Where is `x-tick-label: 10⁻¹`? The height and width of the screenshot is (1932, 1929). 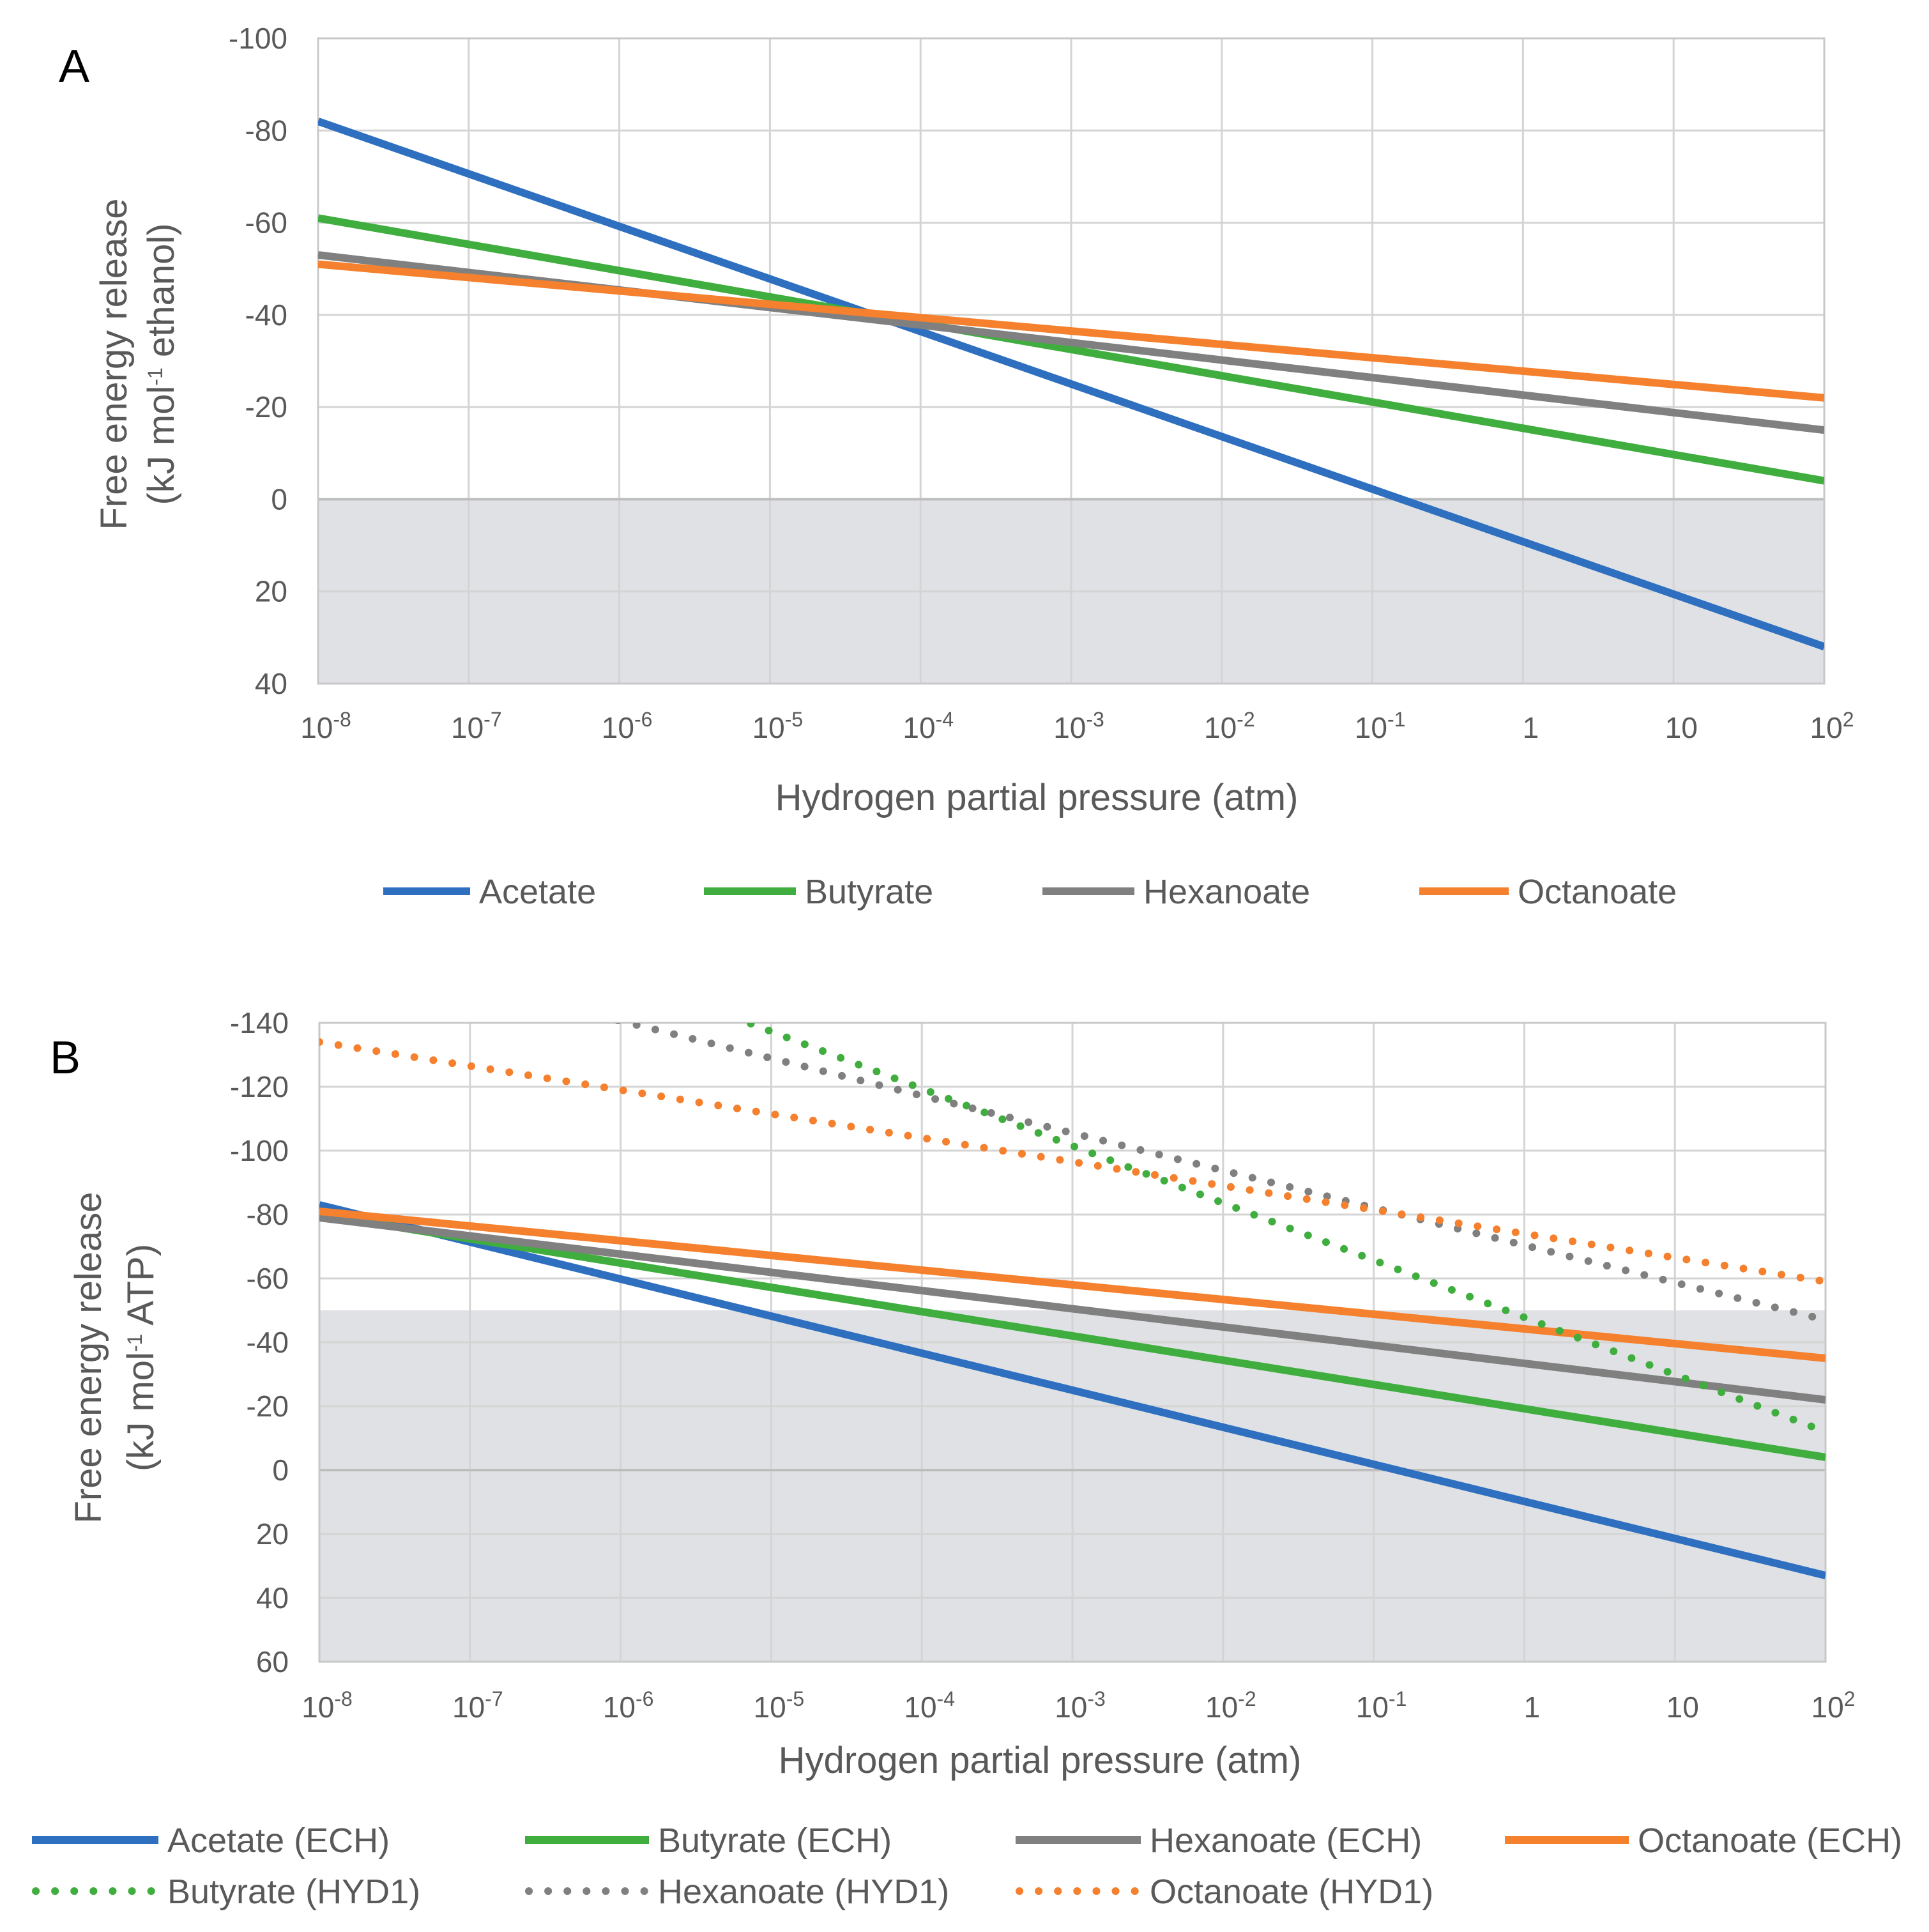 x-tick-label: 10⁻¹ is located at coordinates (1380, 726).